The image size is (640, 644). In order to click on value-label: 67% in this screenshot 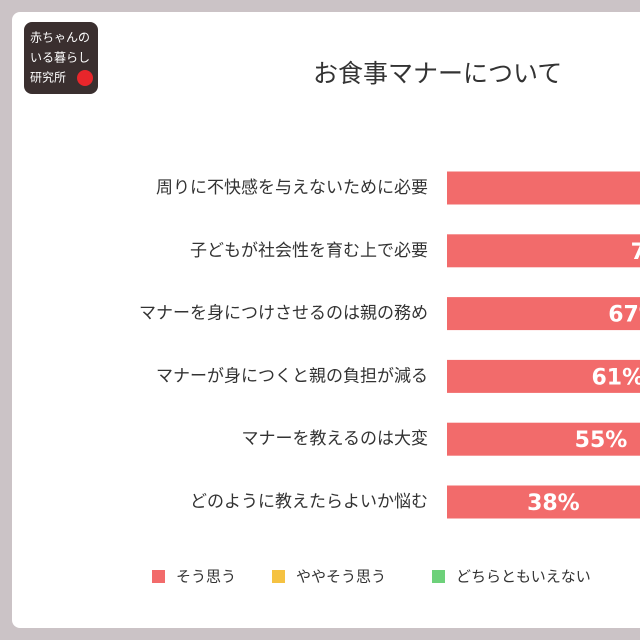, I will do `click(624, 315)`.